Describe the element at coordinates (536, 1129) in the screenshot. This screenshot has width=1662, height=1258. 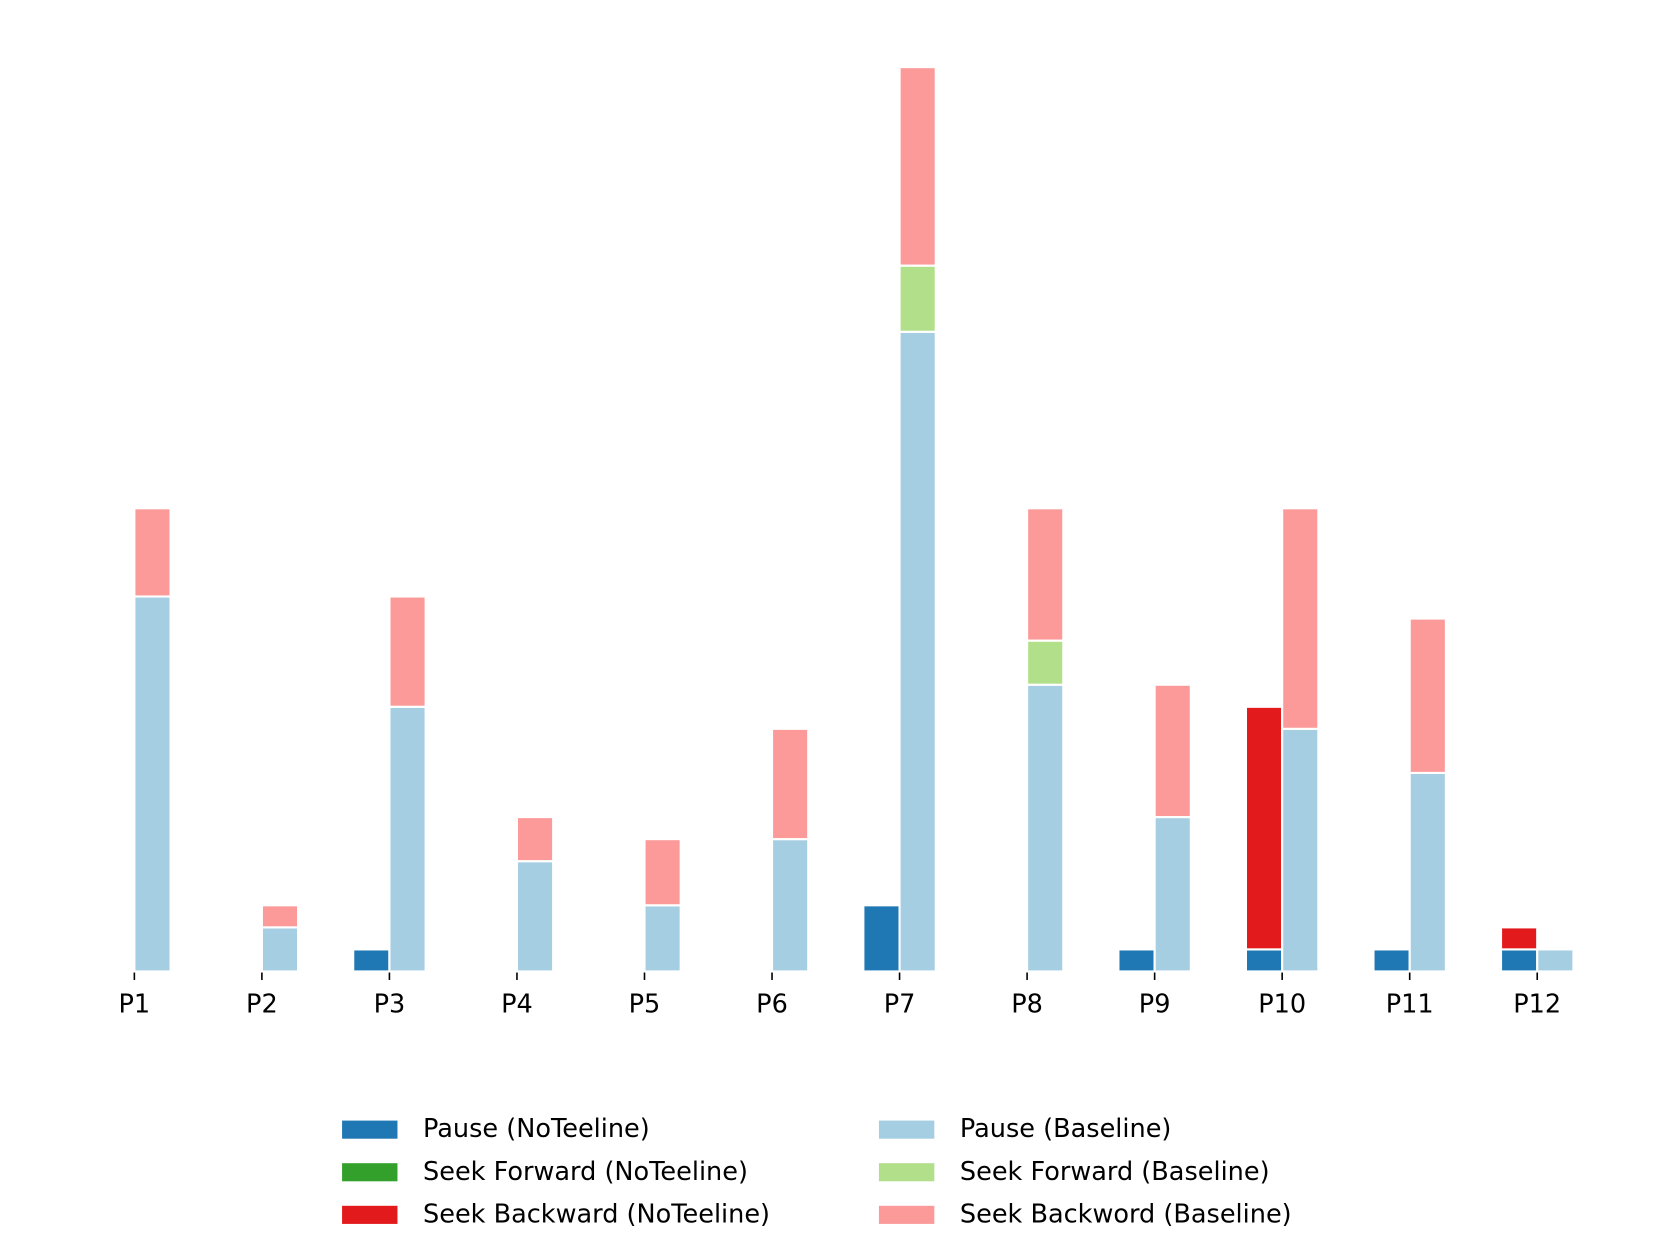
I see `legend-label: Pause (NoTeeline)` at that location.